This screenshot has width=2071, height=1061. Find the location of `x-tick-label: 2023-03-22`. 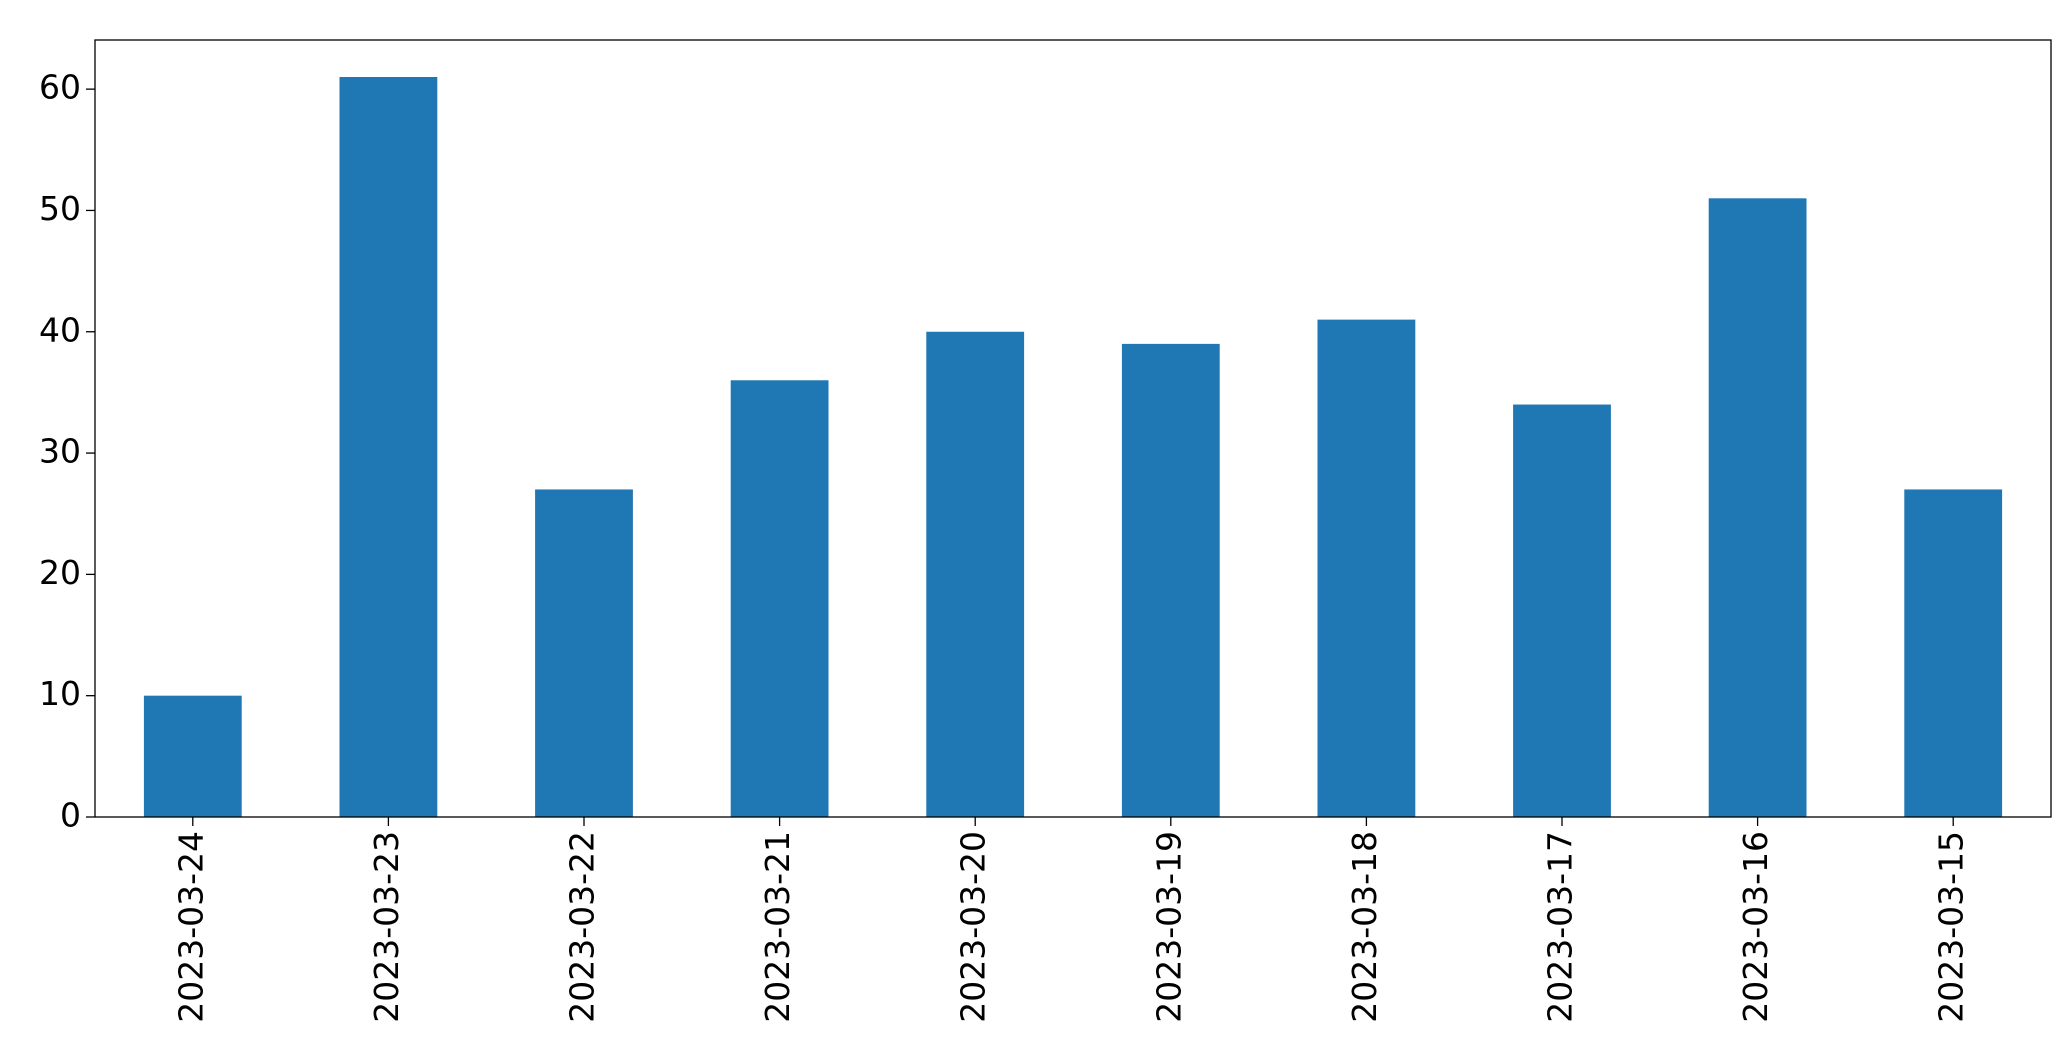

x-tick-label: 2023-03-22 is located at coordinates (582, 927).